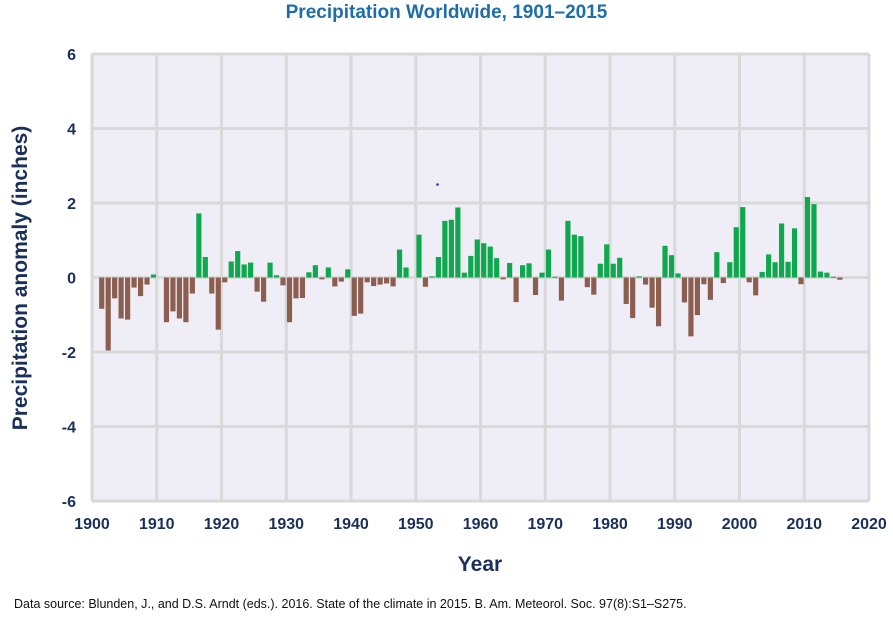  What do you see at coordinates (542, 275) in the screenshot?
I see `bar-1969` at bounding box center [542, 275].